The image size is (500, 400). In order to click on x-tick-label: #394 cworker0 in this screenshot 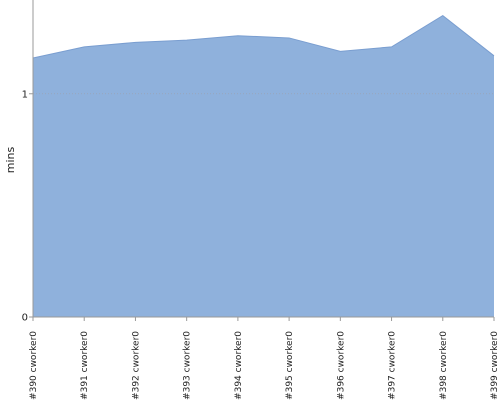, I will do `click(239, 365)`.